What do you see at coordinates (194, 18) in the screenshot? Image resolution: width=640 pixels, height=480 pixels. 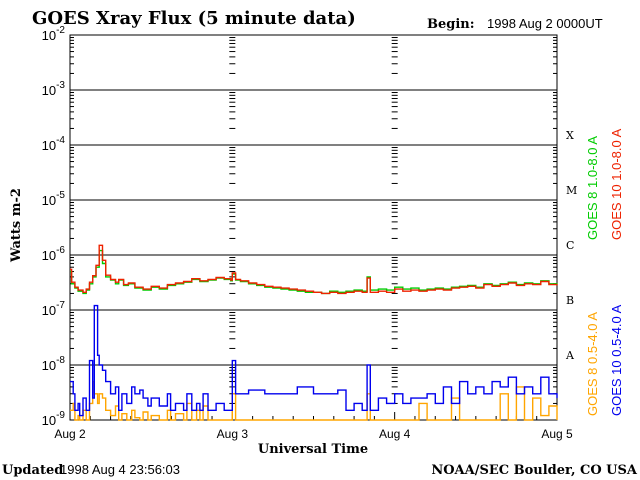 I see `chart-title: GOES Xray Flux (5 minute data)` at bounding box center [194, 18].